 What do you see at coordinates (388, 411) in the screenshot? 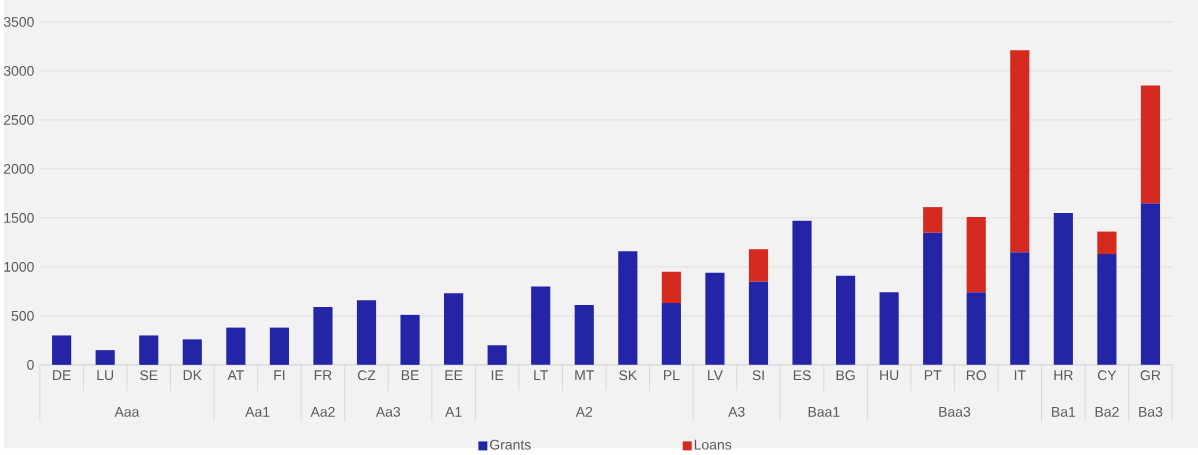
I see `text: Aa3` at bounding box center [388, 411].